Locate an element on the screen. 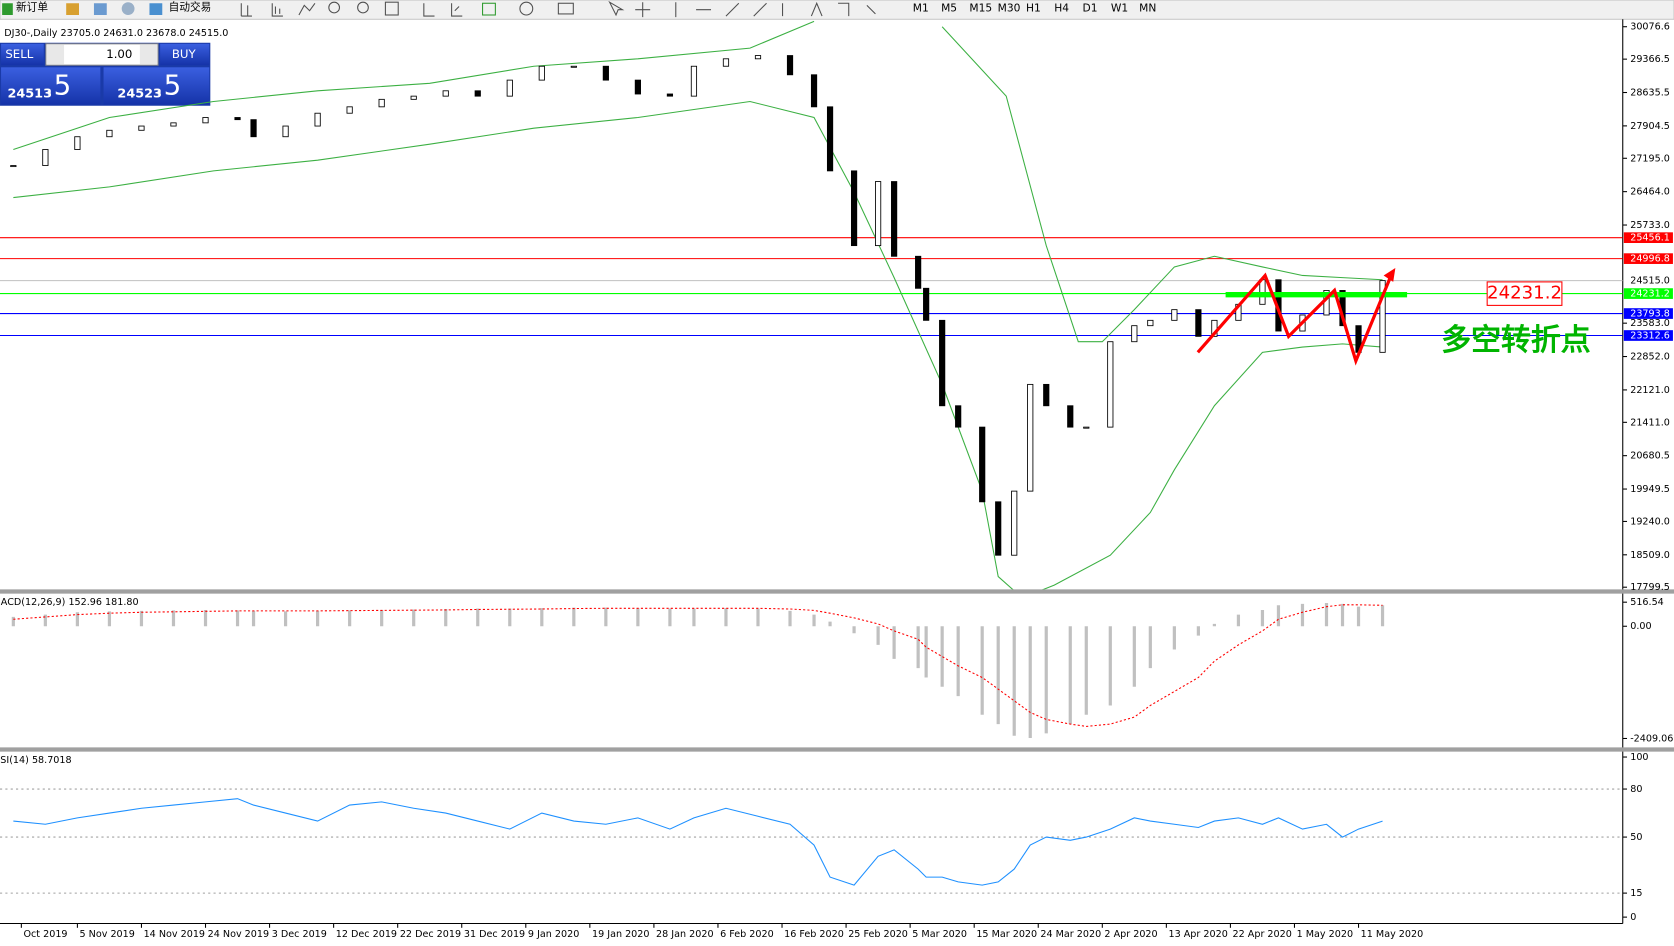  timeframe: D1 is located at coordinates (1090, 8).